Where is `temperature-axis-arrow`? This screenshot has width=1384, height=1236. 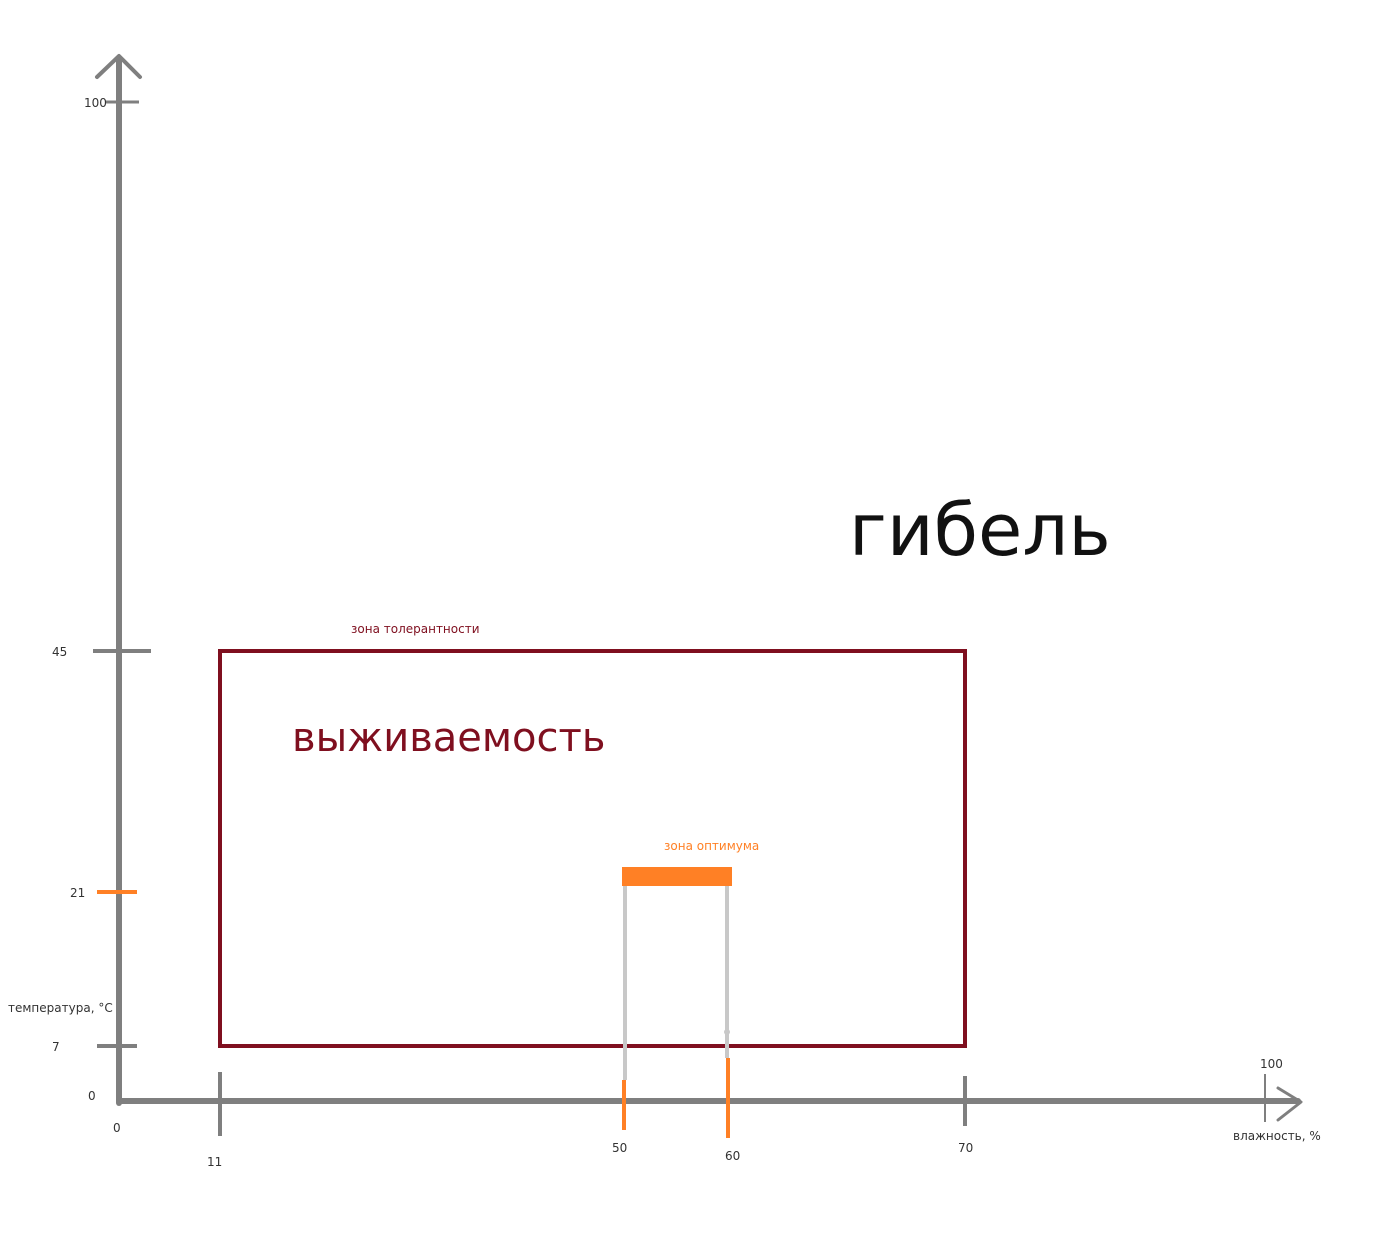 temperature-axis-arrow is located at coordinates (118, 66).